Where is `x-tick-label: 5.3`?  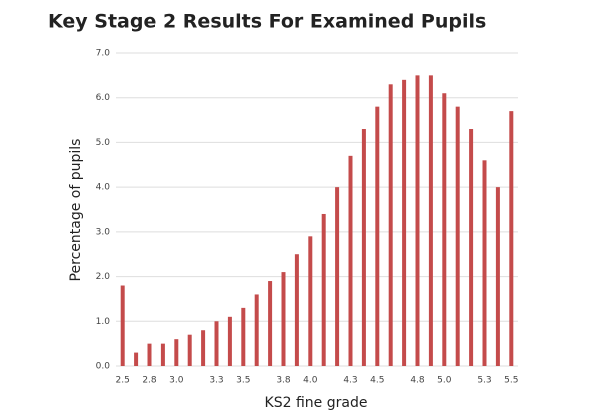
x-tick-label: 5.3 is located at coordinates (484, 381).